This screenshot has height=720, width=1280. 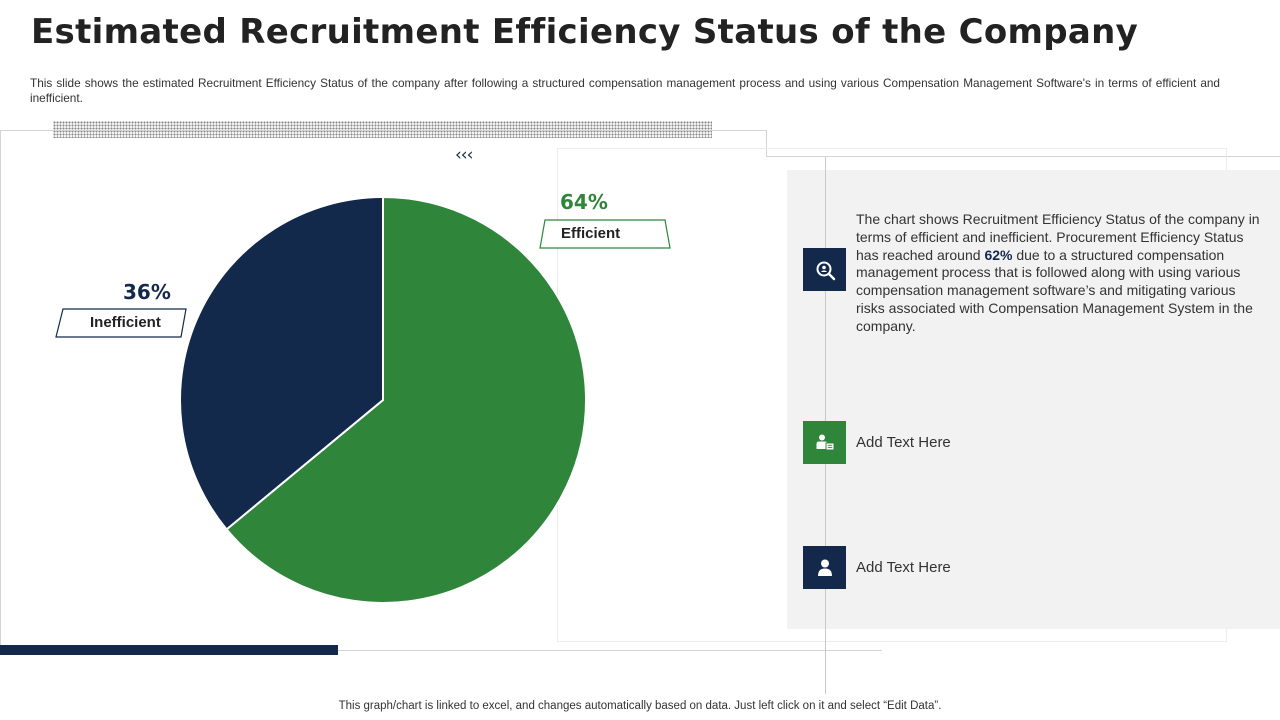 I want to click on frame-line-bottom, so click(x=441, y=650).